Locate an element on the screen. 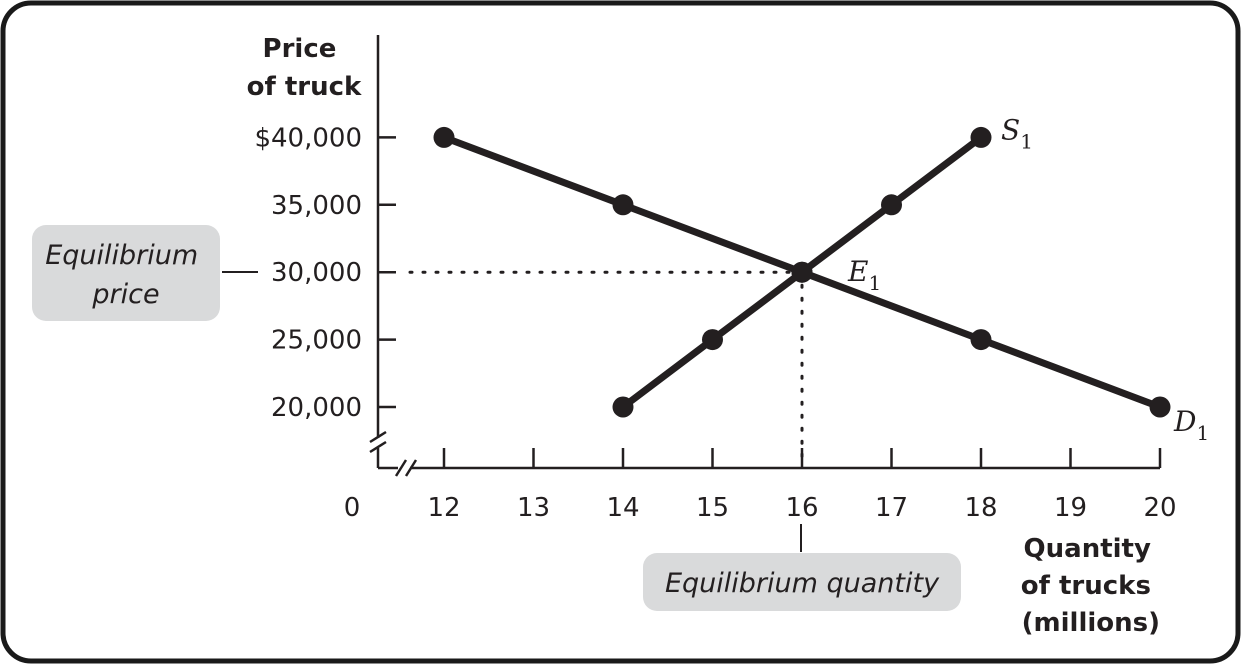 The width and height of the screenshot is (1241, 664). equilibrium-price-box is located at coordinates (126, 273).